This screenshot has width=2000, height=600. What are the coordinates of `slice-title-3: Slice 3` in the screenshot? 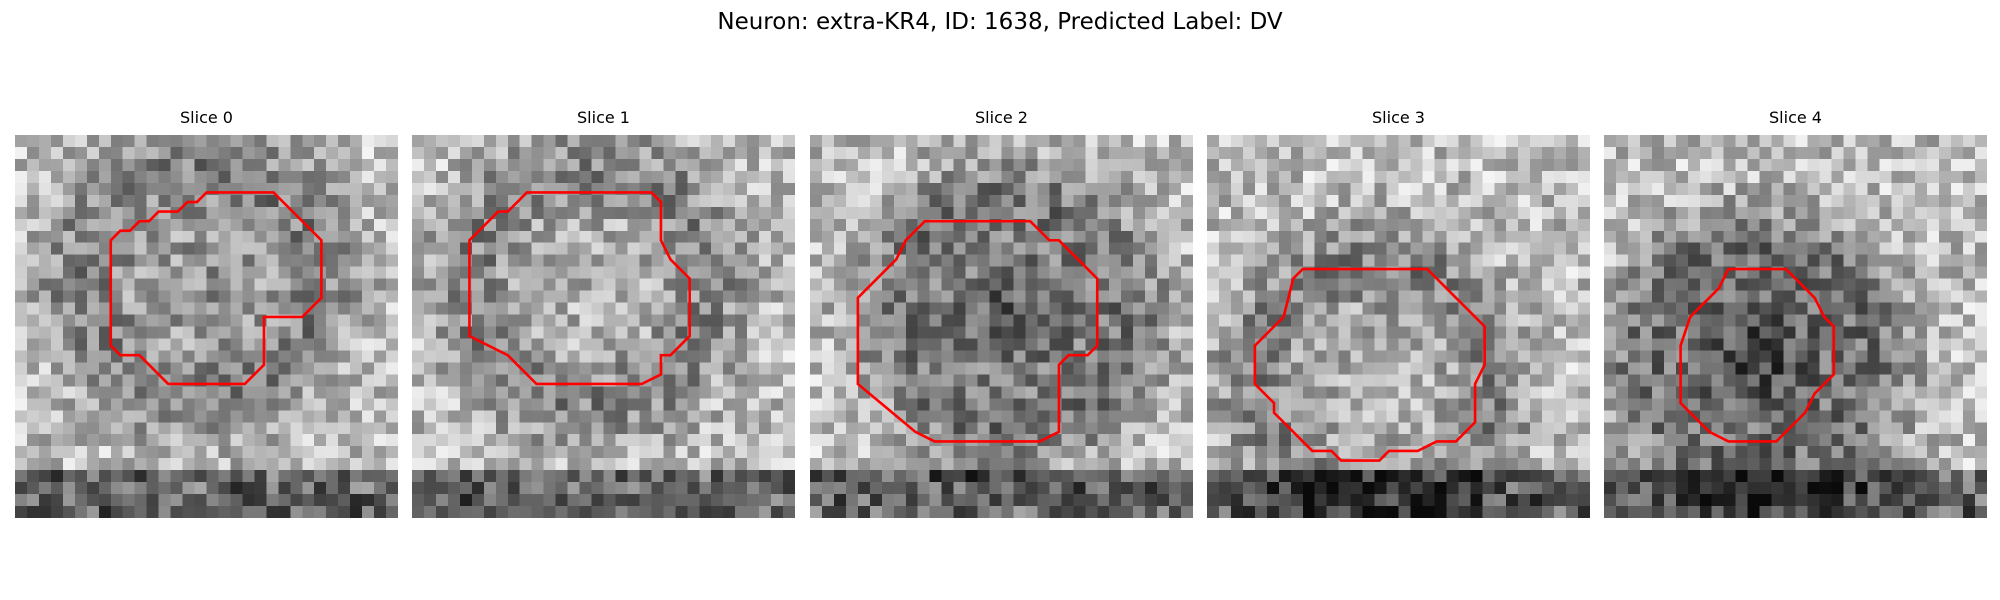 It's located at (1398, 117).